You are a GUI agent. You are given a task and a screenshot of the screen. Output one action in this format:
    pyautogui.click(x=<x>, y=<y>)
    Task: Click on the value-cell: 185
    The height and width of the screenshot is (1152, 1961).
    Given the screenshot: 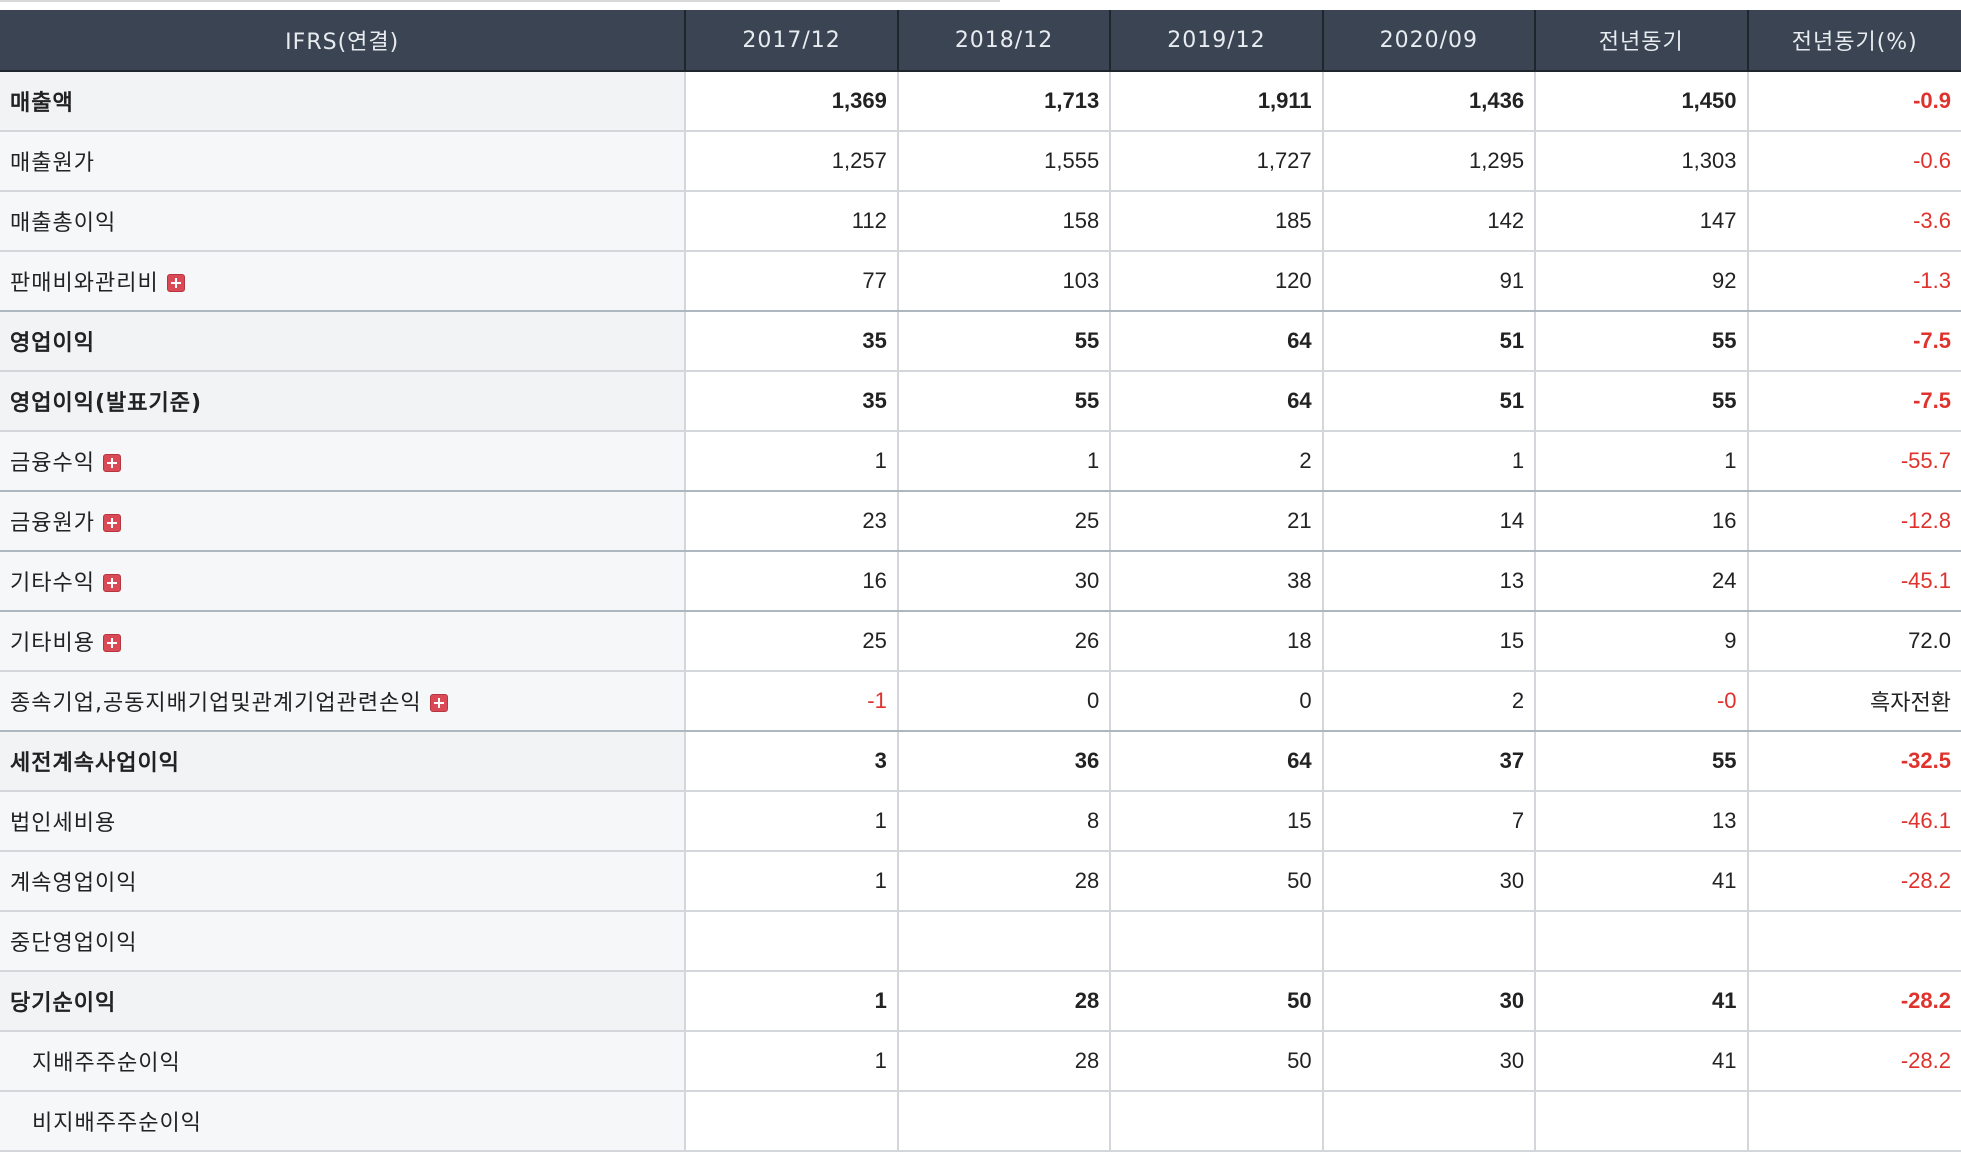 What is the action you would take?
    pyautogui.click(x=1216, y=221)
    